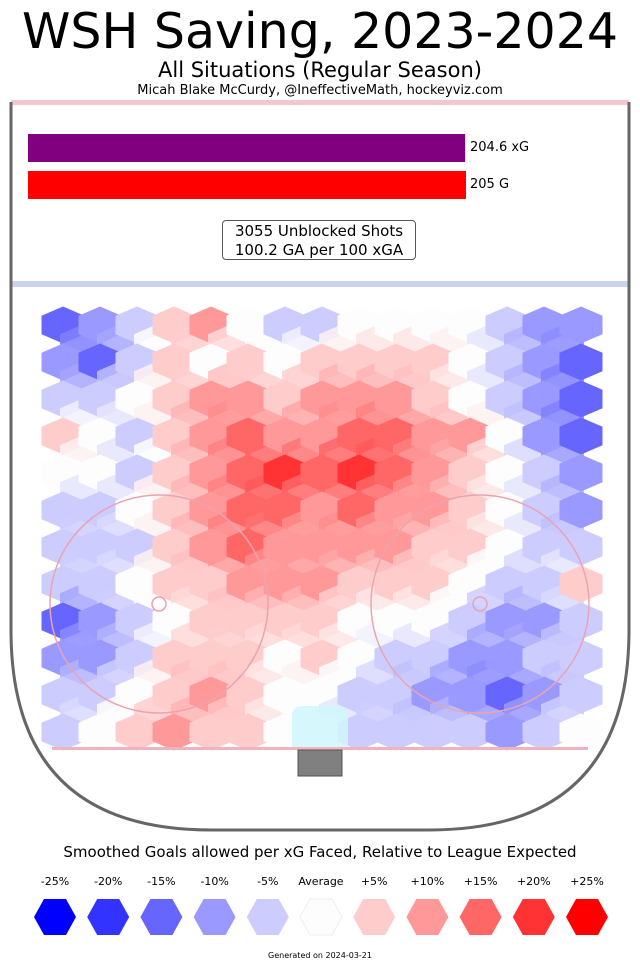  Describe the element at coordinates (319, 250) in the screenshot. I see `ga-rate-text: 100.2 GA per 100 xGA` at that location.